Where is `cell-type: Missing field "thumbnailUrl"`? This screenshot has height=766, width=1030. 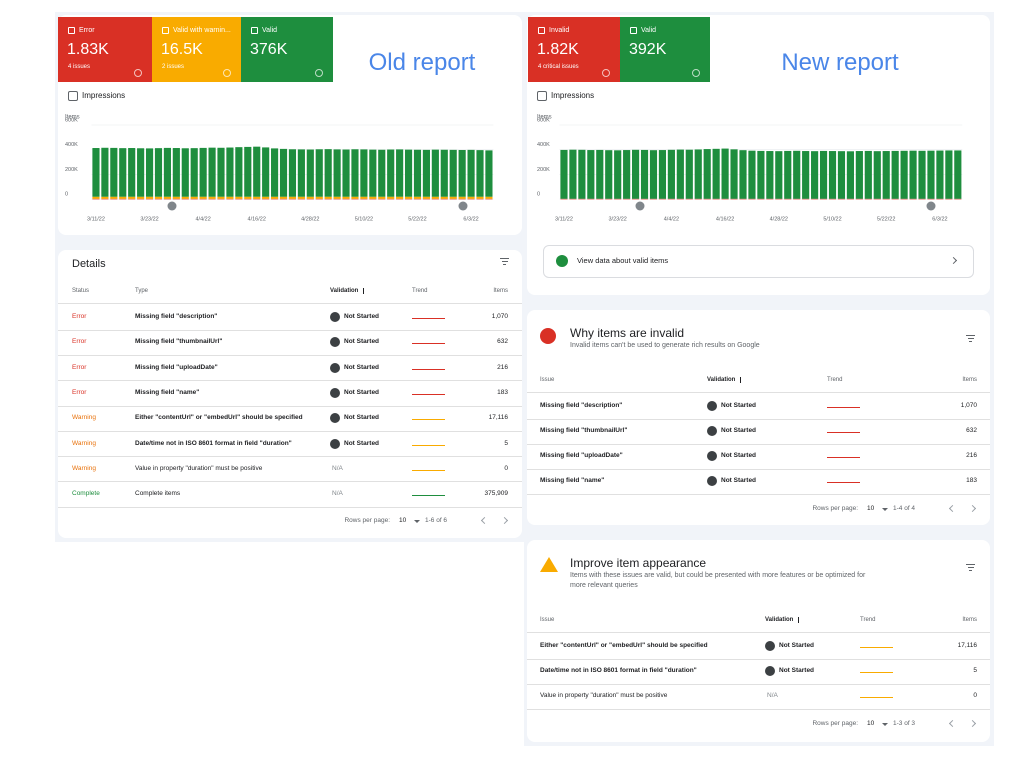 cell-type: Missing field "thumbnailUrl" is located at coordinates (179, 342).